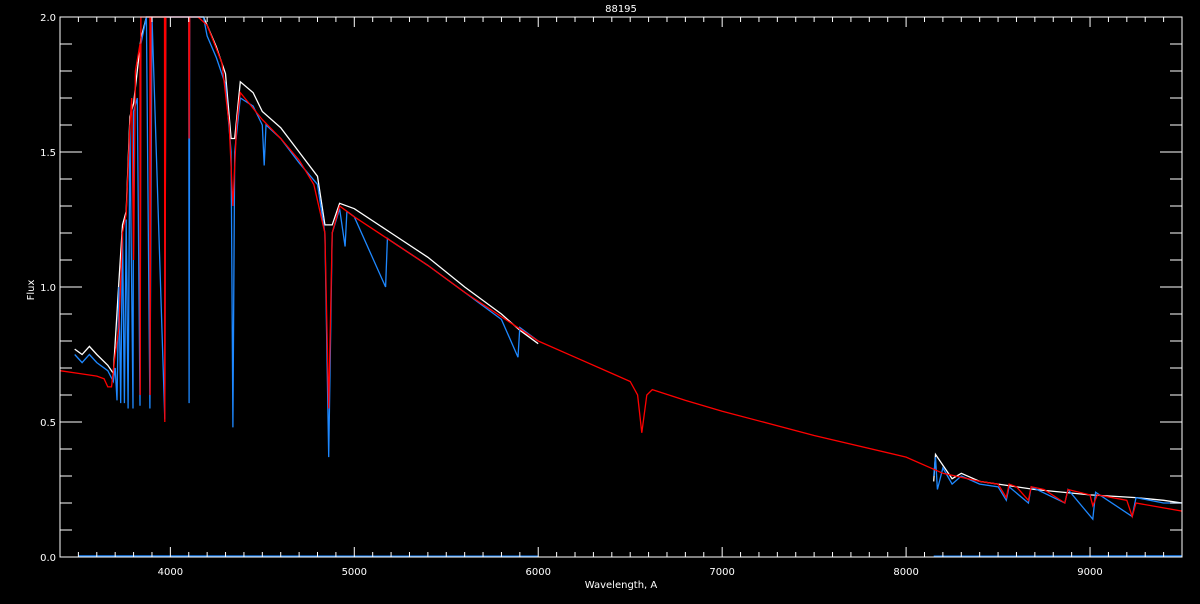 The height and width of the screenshot is (604, 1200). What do you see at coordinates (48, 153) in the screenshot?
I see `y-tick-label: 1.5` at bounding box center [48, 153].